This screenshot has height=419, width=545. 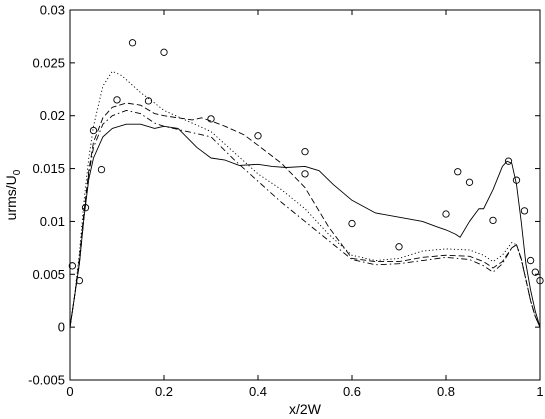 What do you see at coordinates (52, 115) in the screenshot?
I see `y-tick-label: 0.02` at bounding box center [52, 115].